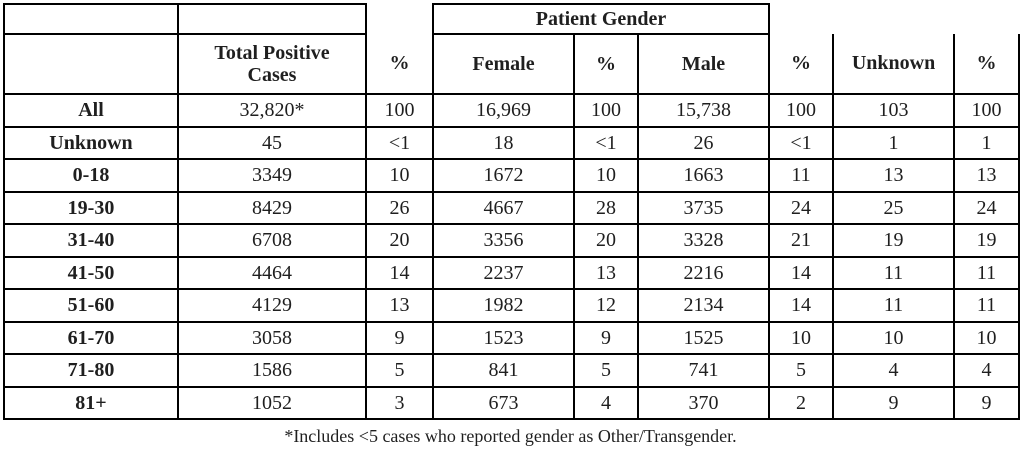  Describe the element at coordinates (504, 143) in the screenshot. I see `table-cell: 18` at that location.